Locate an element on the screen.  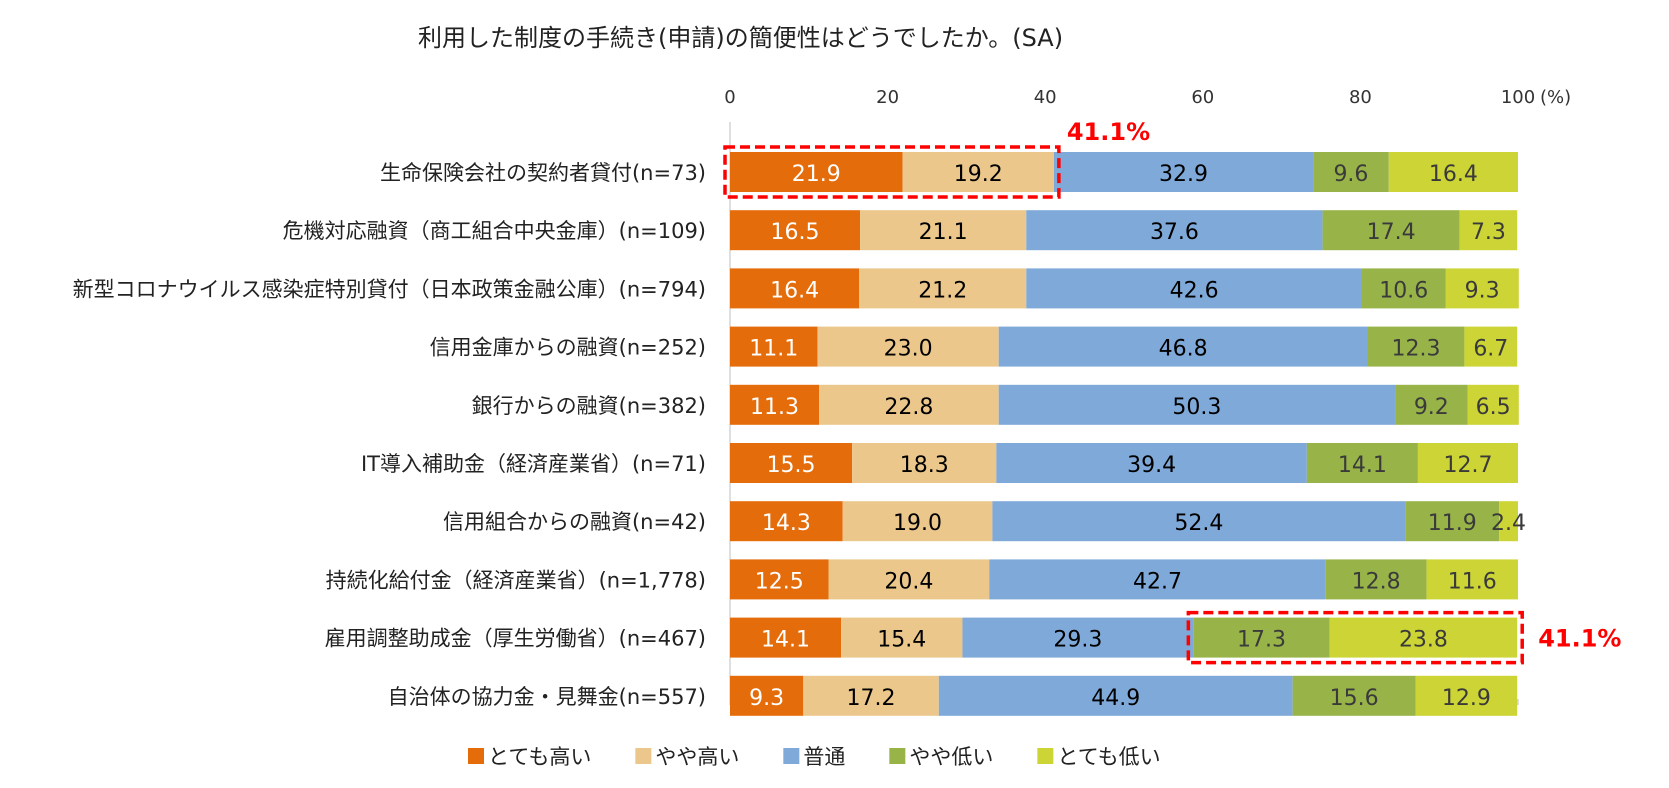
data-label: 14.3 is located at coordinates (786, 523).